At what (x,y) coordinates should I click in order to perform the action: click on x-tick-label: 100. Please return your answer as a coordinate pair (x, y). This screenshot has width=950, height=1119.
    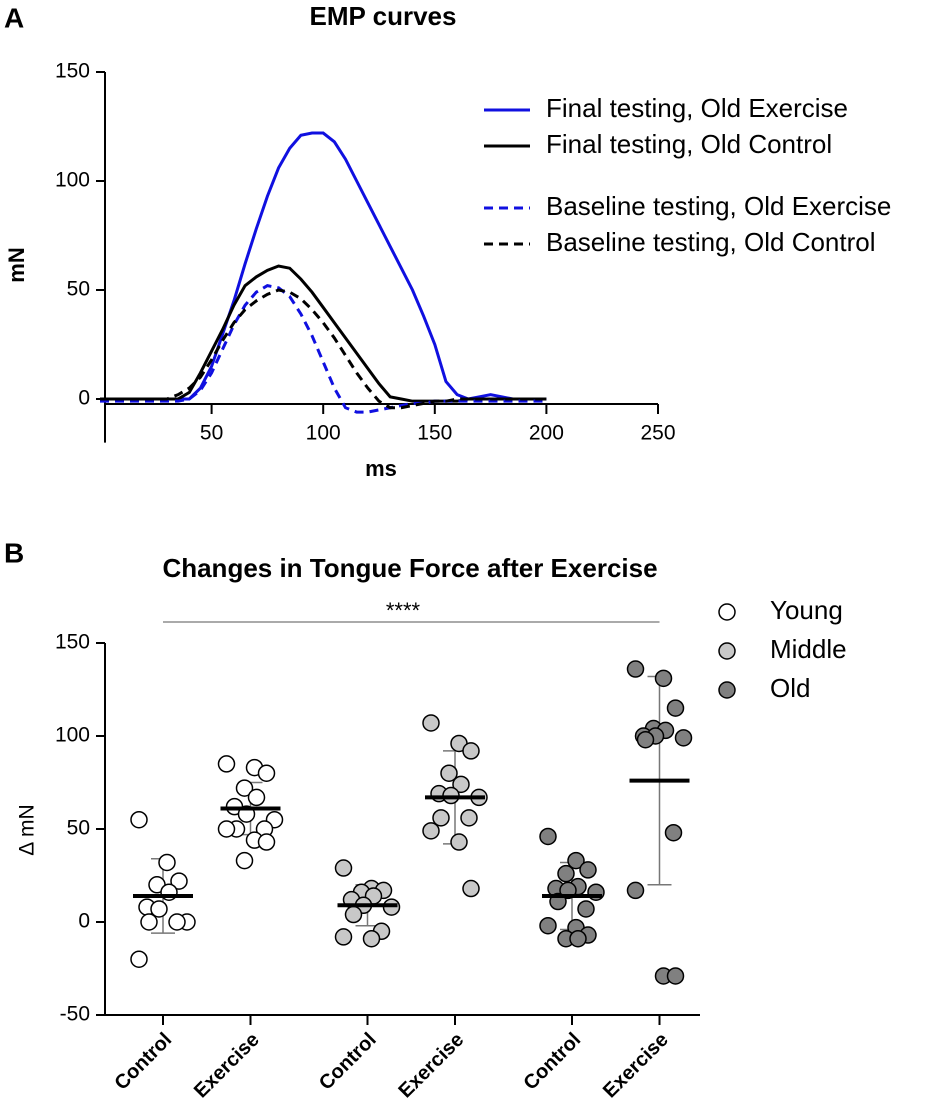
    Looking at the image, I should click on (323, 433).